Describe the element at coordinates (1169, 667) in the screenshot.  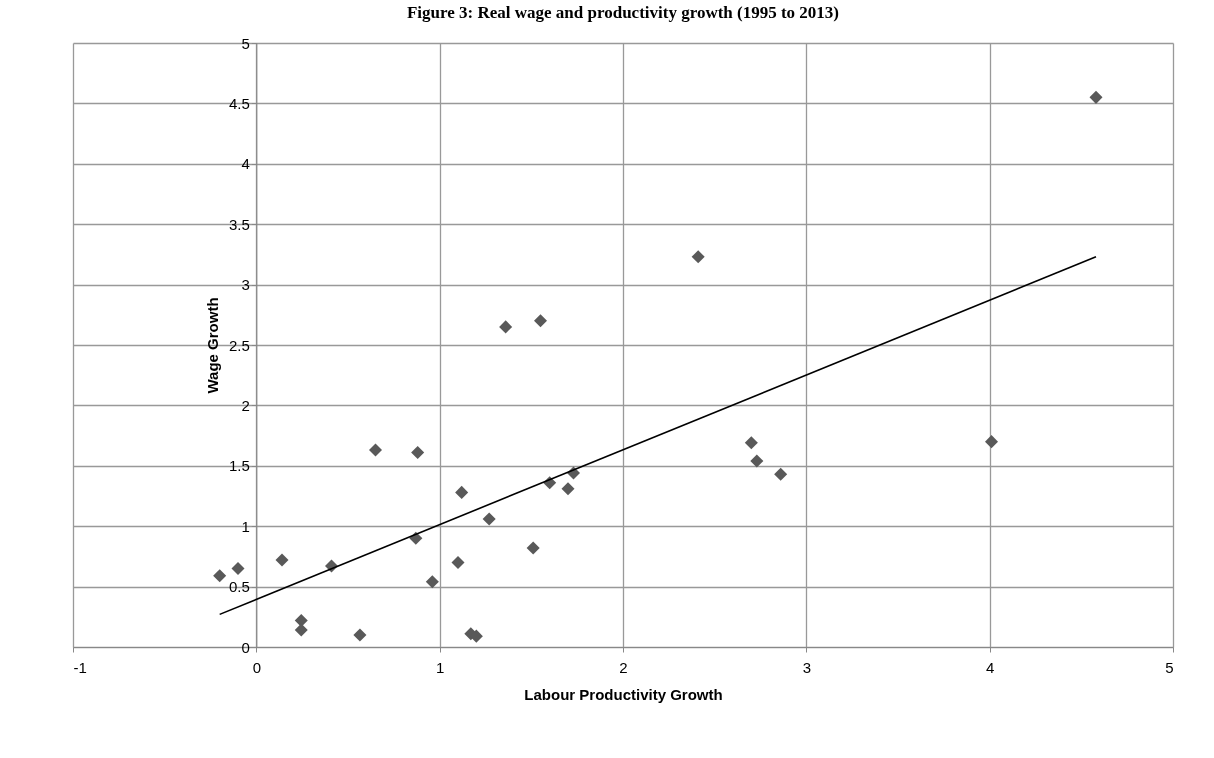
I see `x-tick-label: 5` at that location.